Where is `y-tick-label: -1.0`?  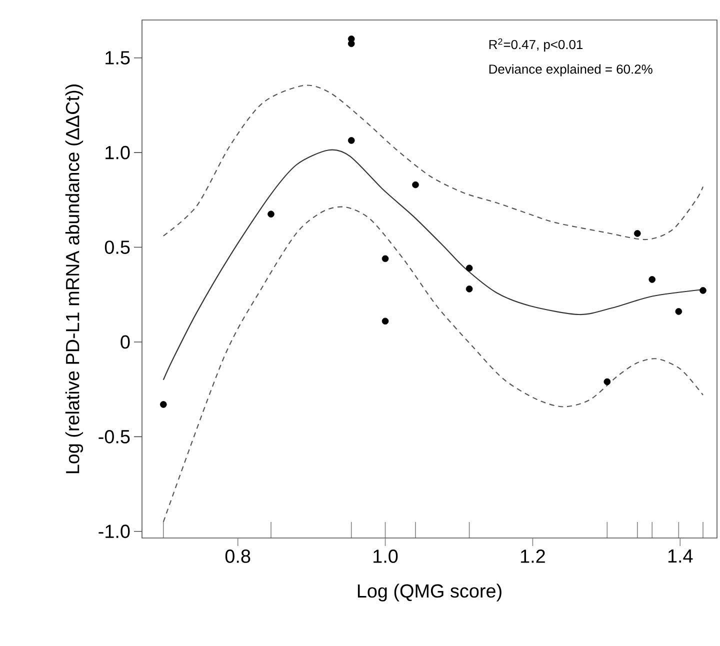
y-tick-label: -1.0 is located at coordinates (114, 531).